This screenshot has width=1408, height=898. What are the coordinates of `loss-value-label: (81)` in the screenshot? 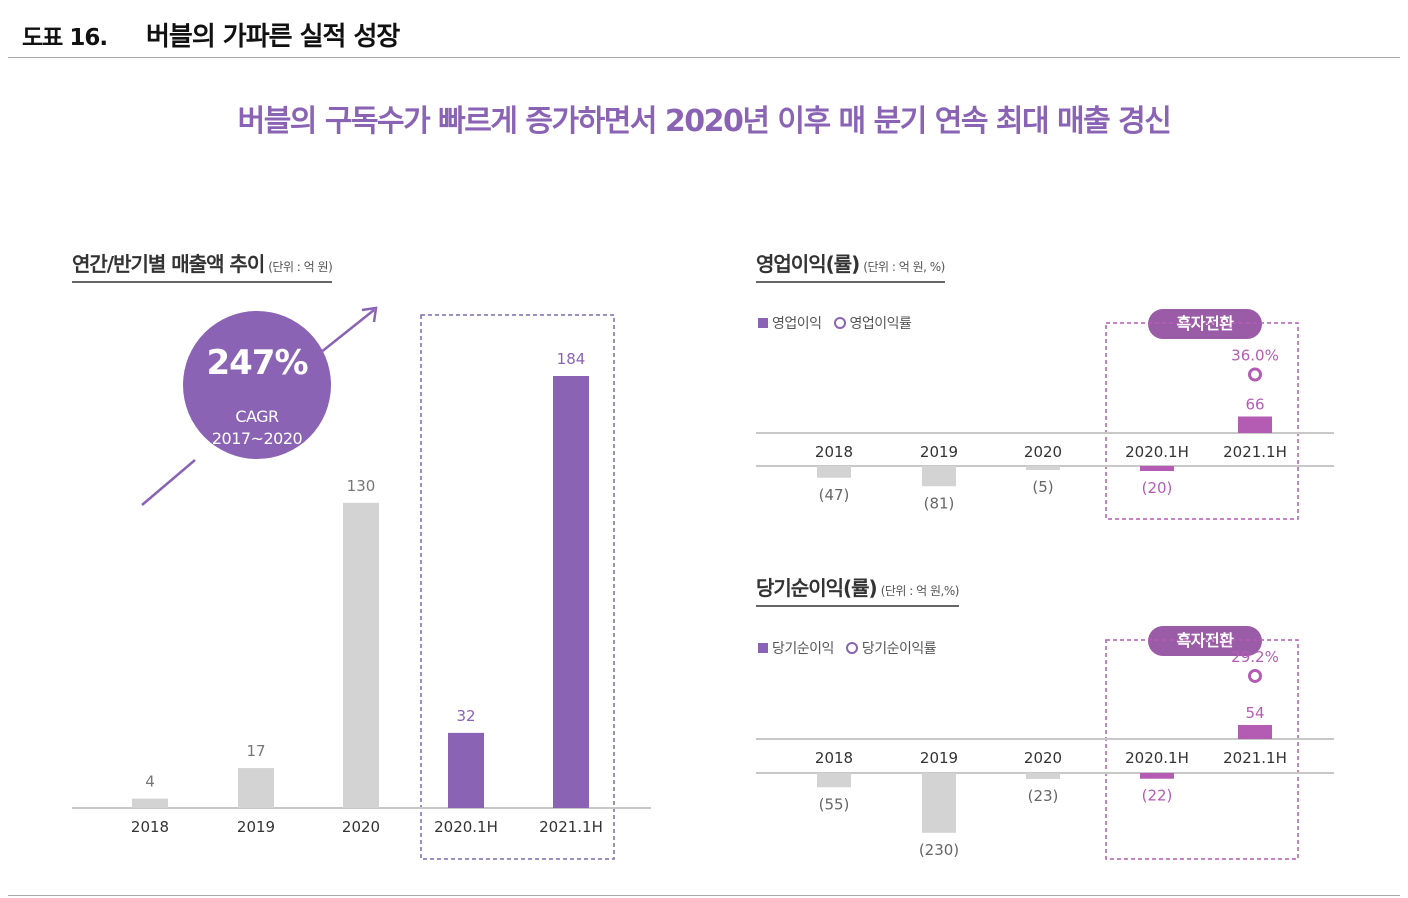 It's located at (939, 503).